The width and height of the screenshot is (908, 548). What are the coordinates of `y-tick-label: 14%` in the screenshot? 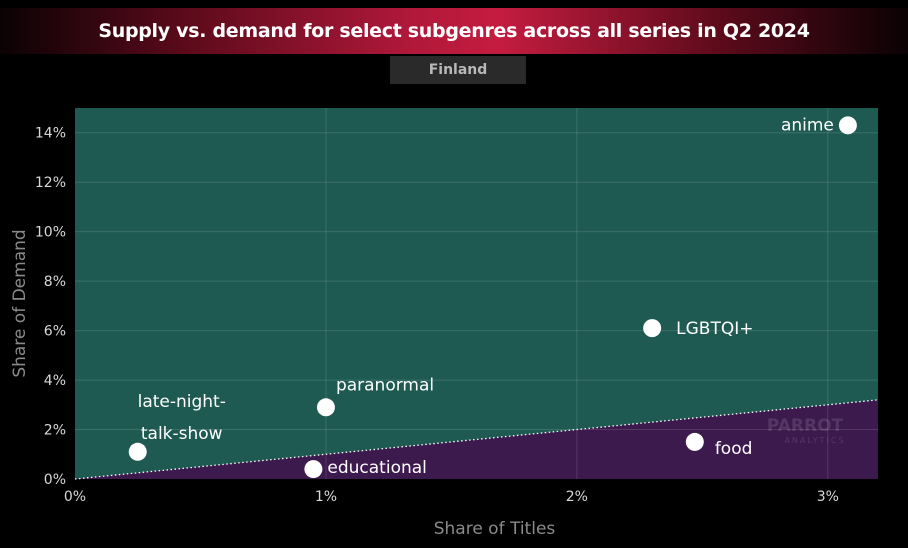 It's located at (50, 134).